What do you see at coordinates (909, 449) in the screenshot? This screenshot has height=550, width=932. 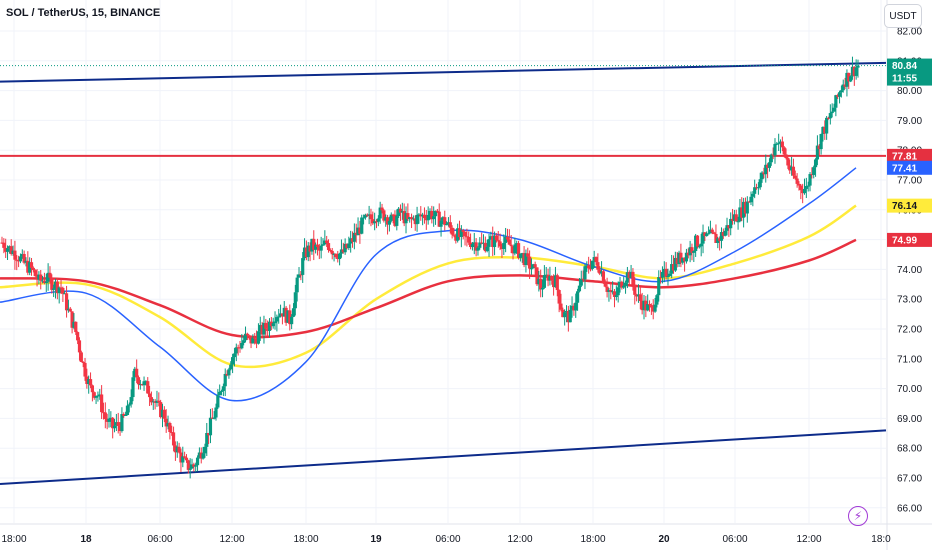 I see `y-tick-label: 68.00` at bounding box center [909, 449].